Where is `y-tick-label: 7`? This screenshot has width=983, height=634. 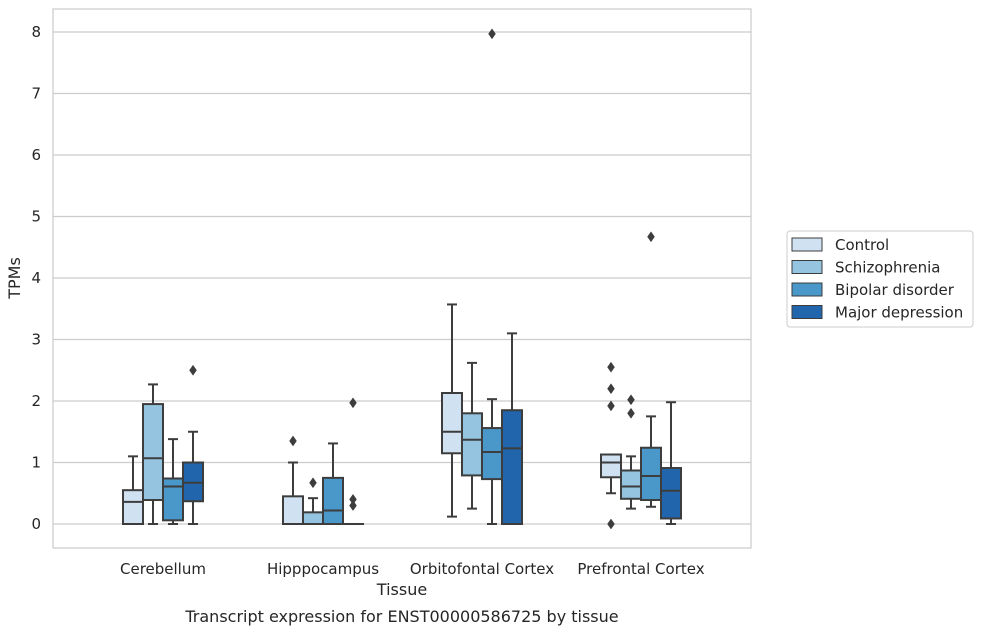 y-tick-label: 7 is located at coordinates (36, 94).